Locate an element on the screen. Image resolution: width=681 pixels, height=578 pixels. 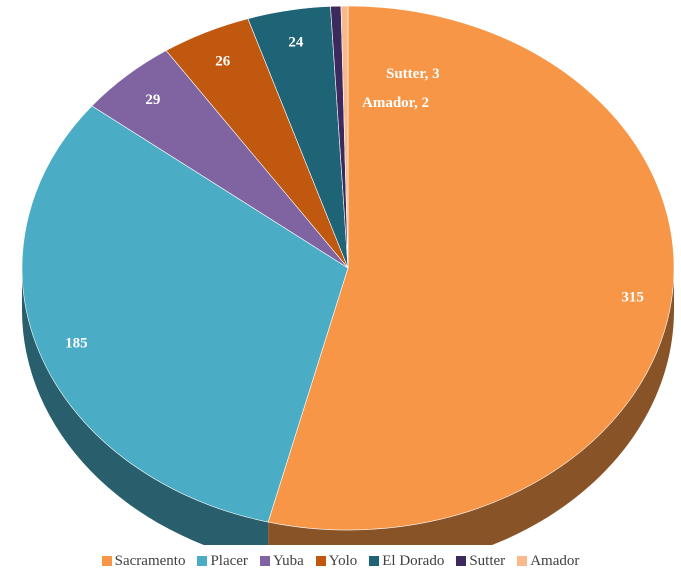
legend-swatch-yolo is located at coordinates (320, 561).